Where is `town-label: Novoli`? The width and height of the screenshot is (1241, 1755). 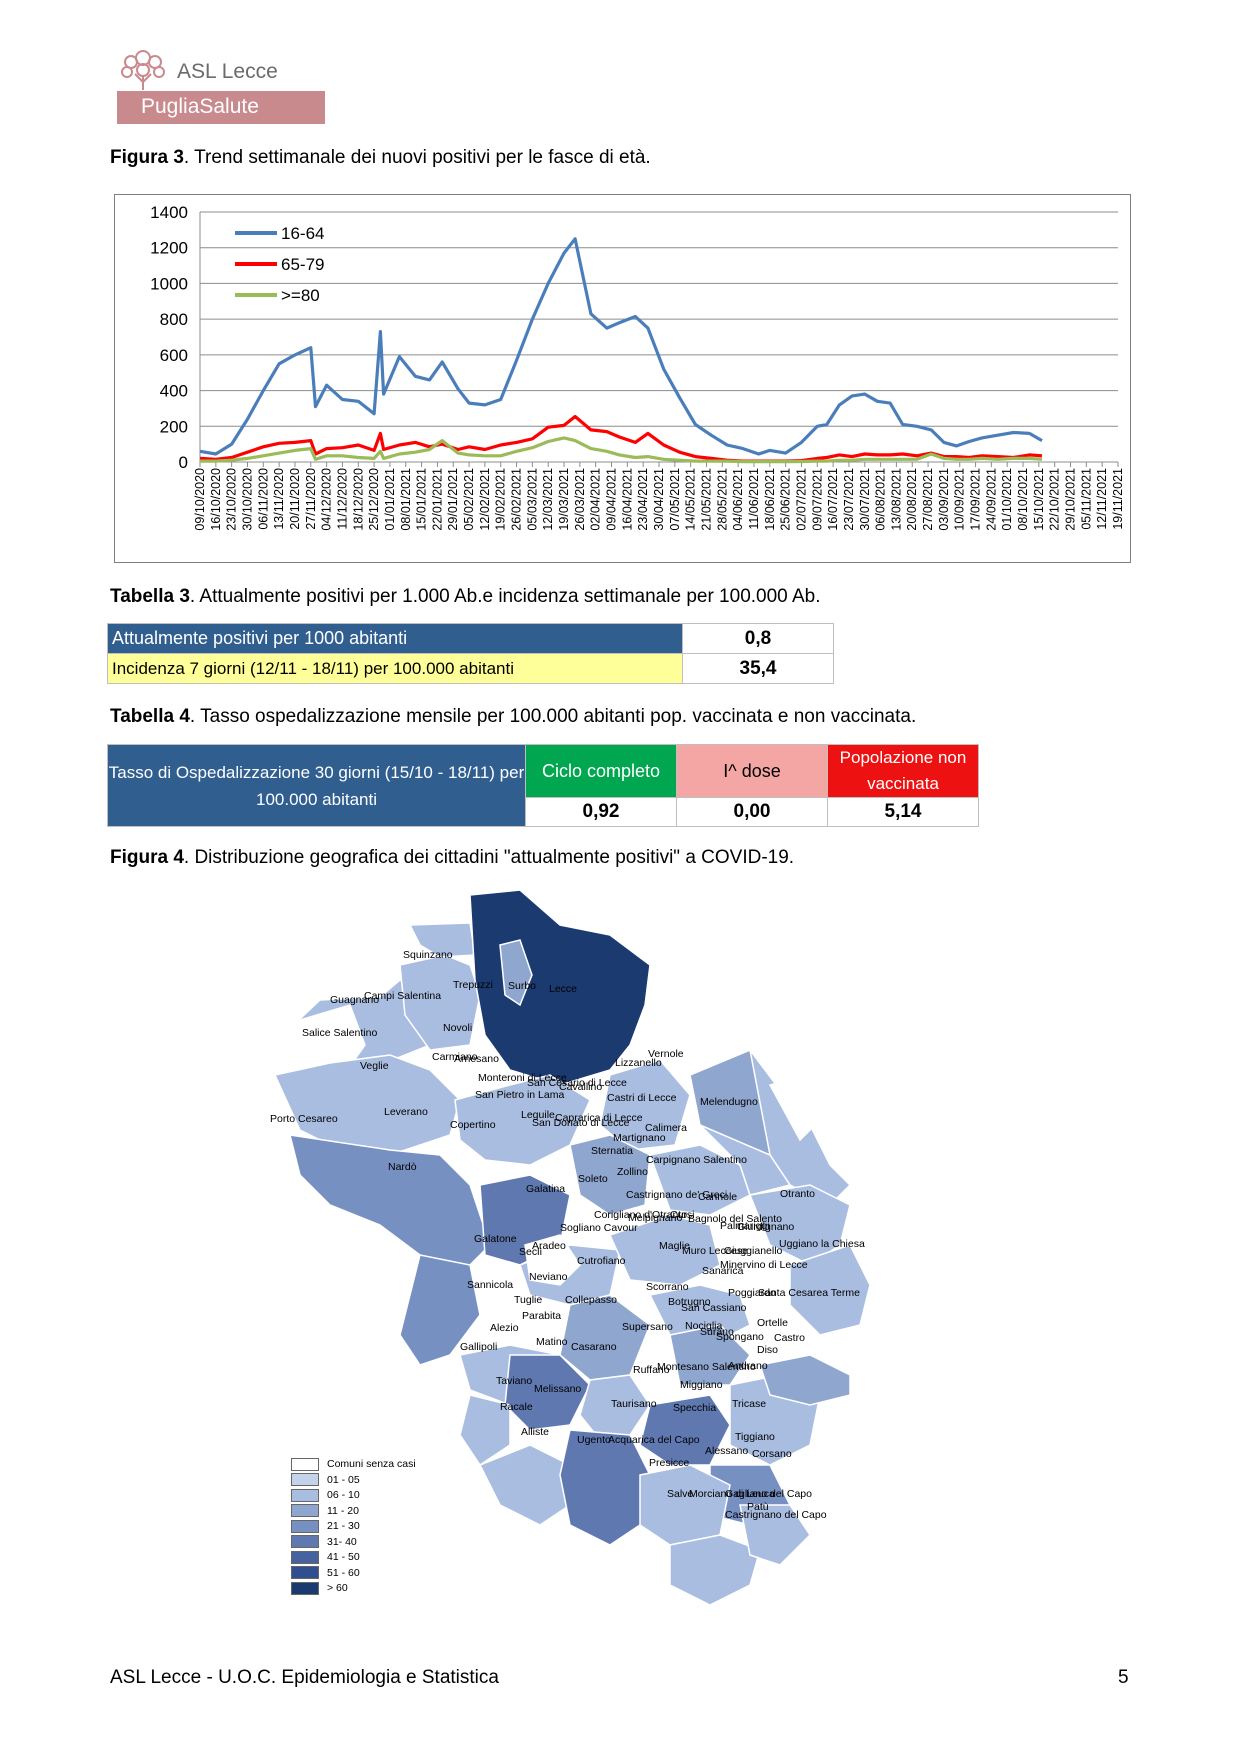 town-label: Novoli is located at coordinates (457, 1028).